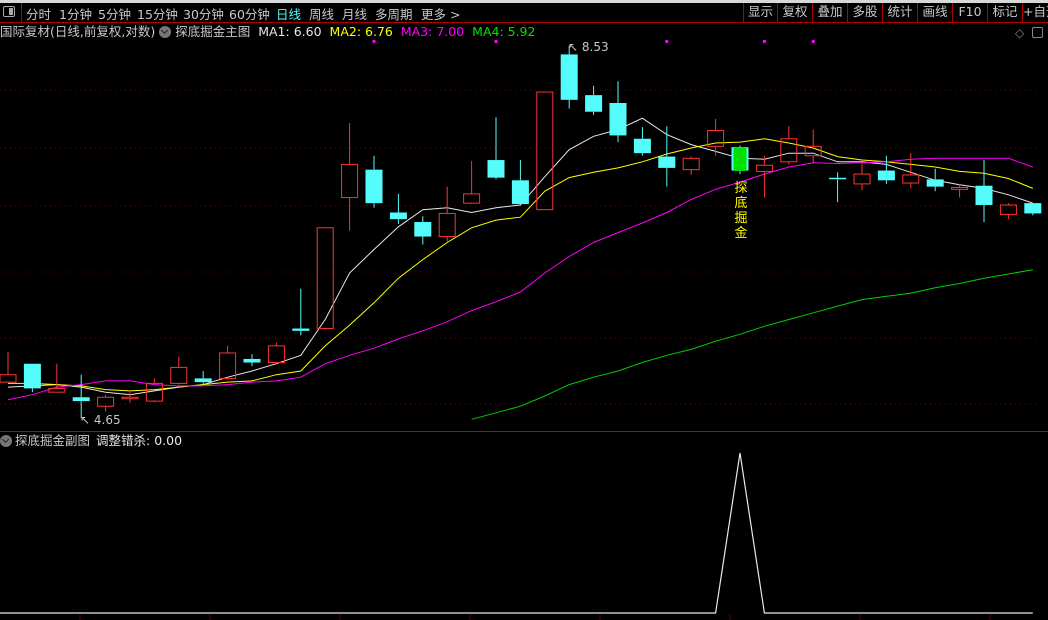 The image size is (1048, 620). I want to click on toolbar-button: 显示, so click(760, 12).